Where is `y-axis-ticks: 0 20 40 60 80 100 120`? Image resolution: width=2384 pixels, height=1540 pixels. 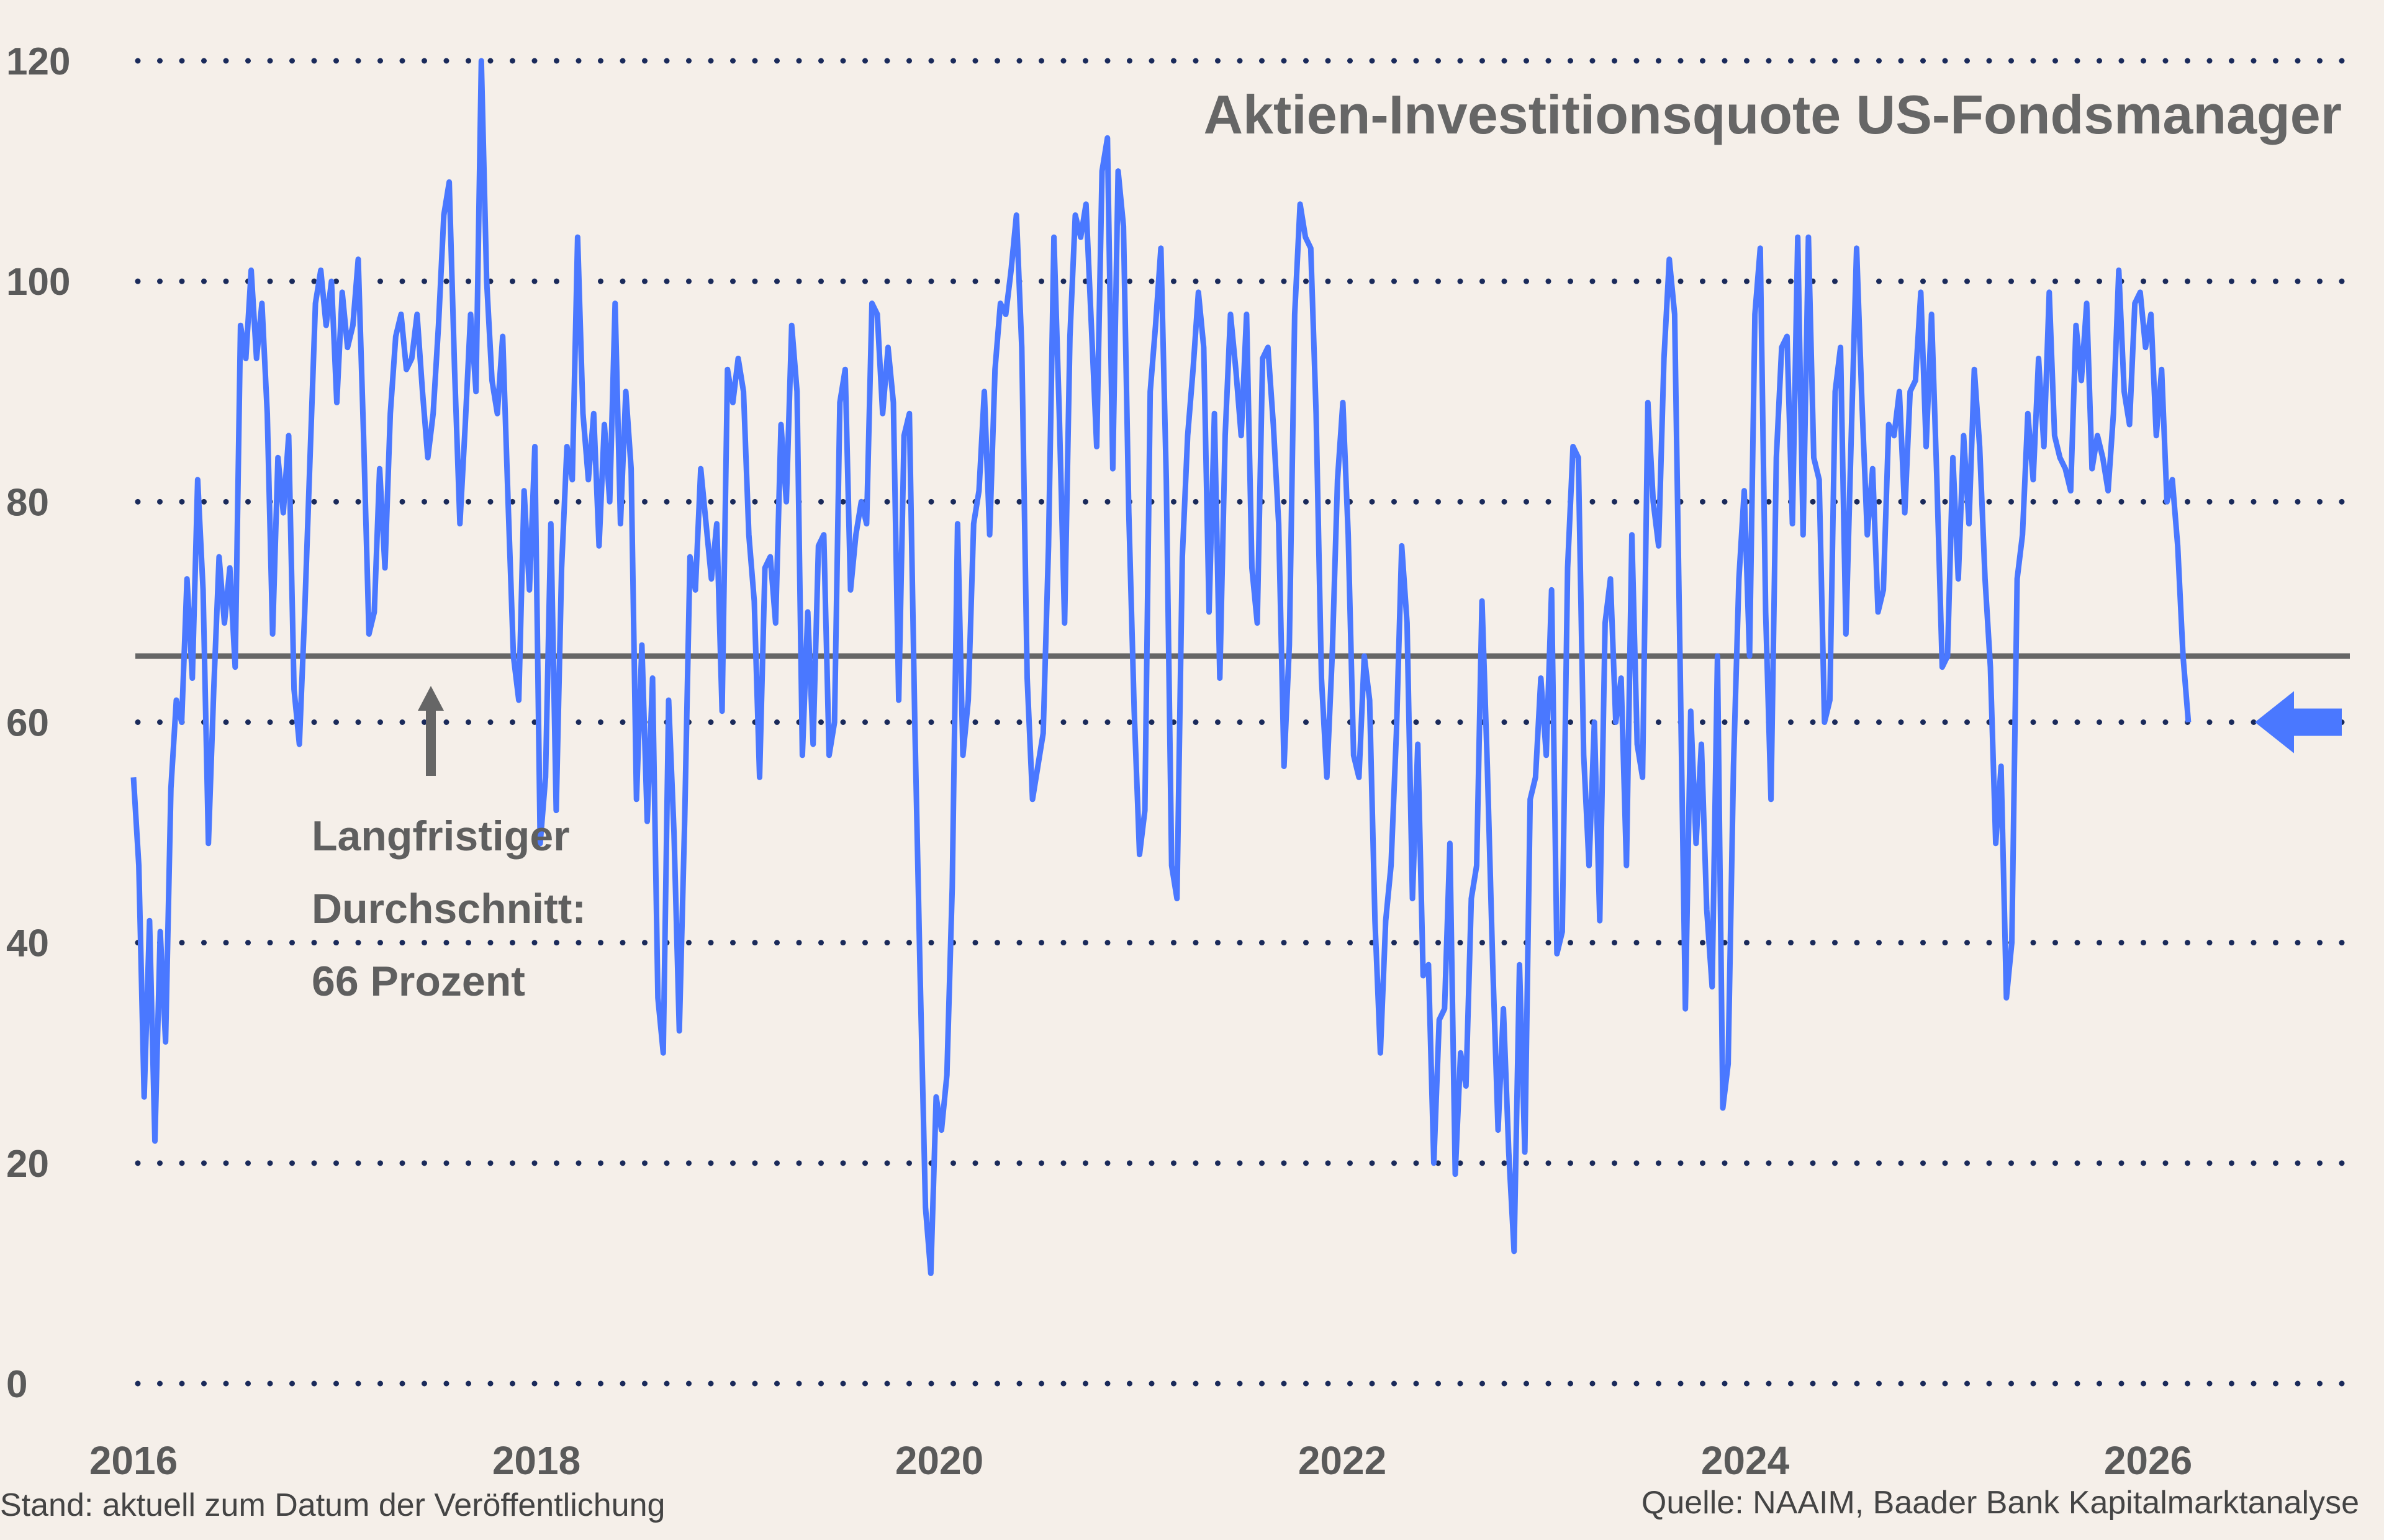 y-axis-ticks: 0 20 40 60 80 100 120 is located at coordinates (38, 723).